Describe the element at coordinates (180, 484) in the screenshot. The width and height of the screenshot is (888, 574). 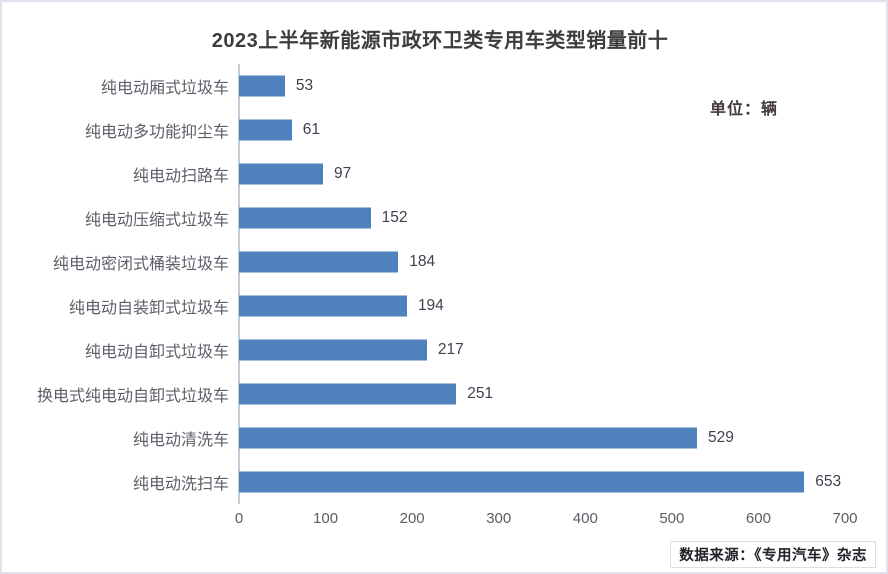
I see `category-label: 纯电动洗扫车` at that location.